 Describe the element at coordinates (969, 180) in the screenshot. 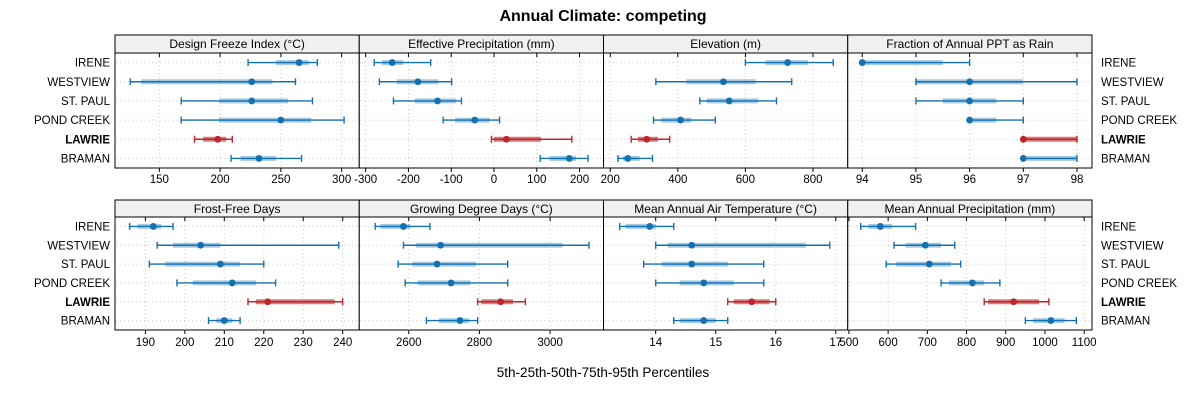

I see `x-axis-tick-label: 96` at that location.